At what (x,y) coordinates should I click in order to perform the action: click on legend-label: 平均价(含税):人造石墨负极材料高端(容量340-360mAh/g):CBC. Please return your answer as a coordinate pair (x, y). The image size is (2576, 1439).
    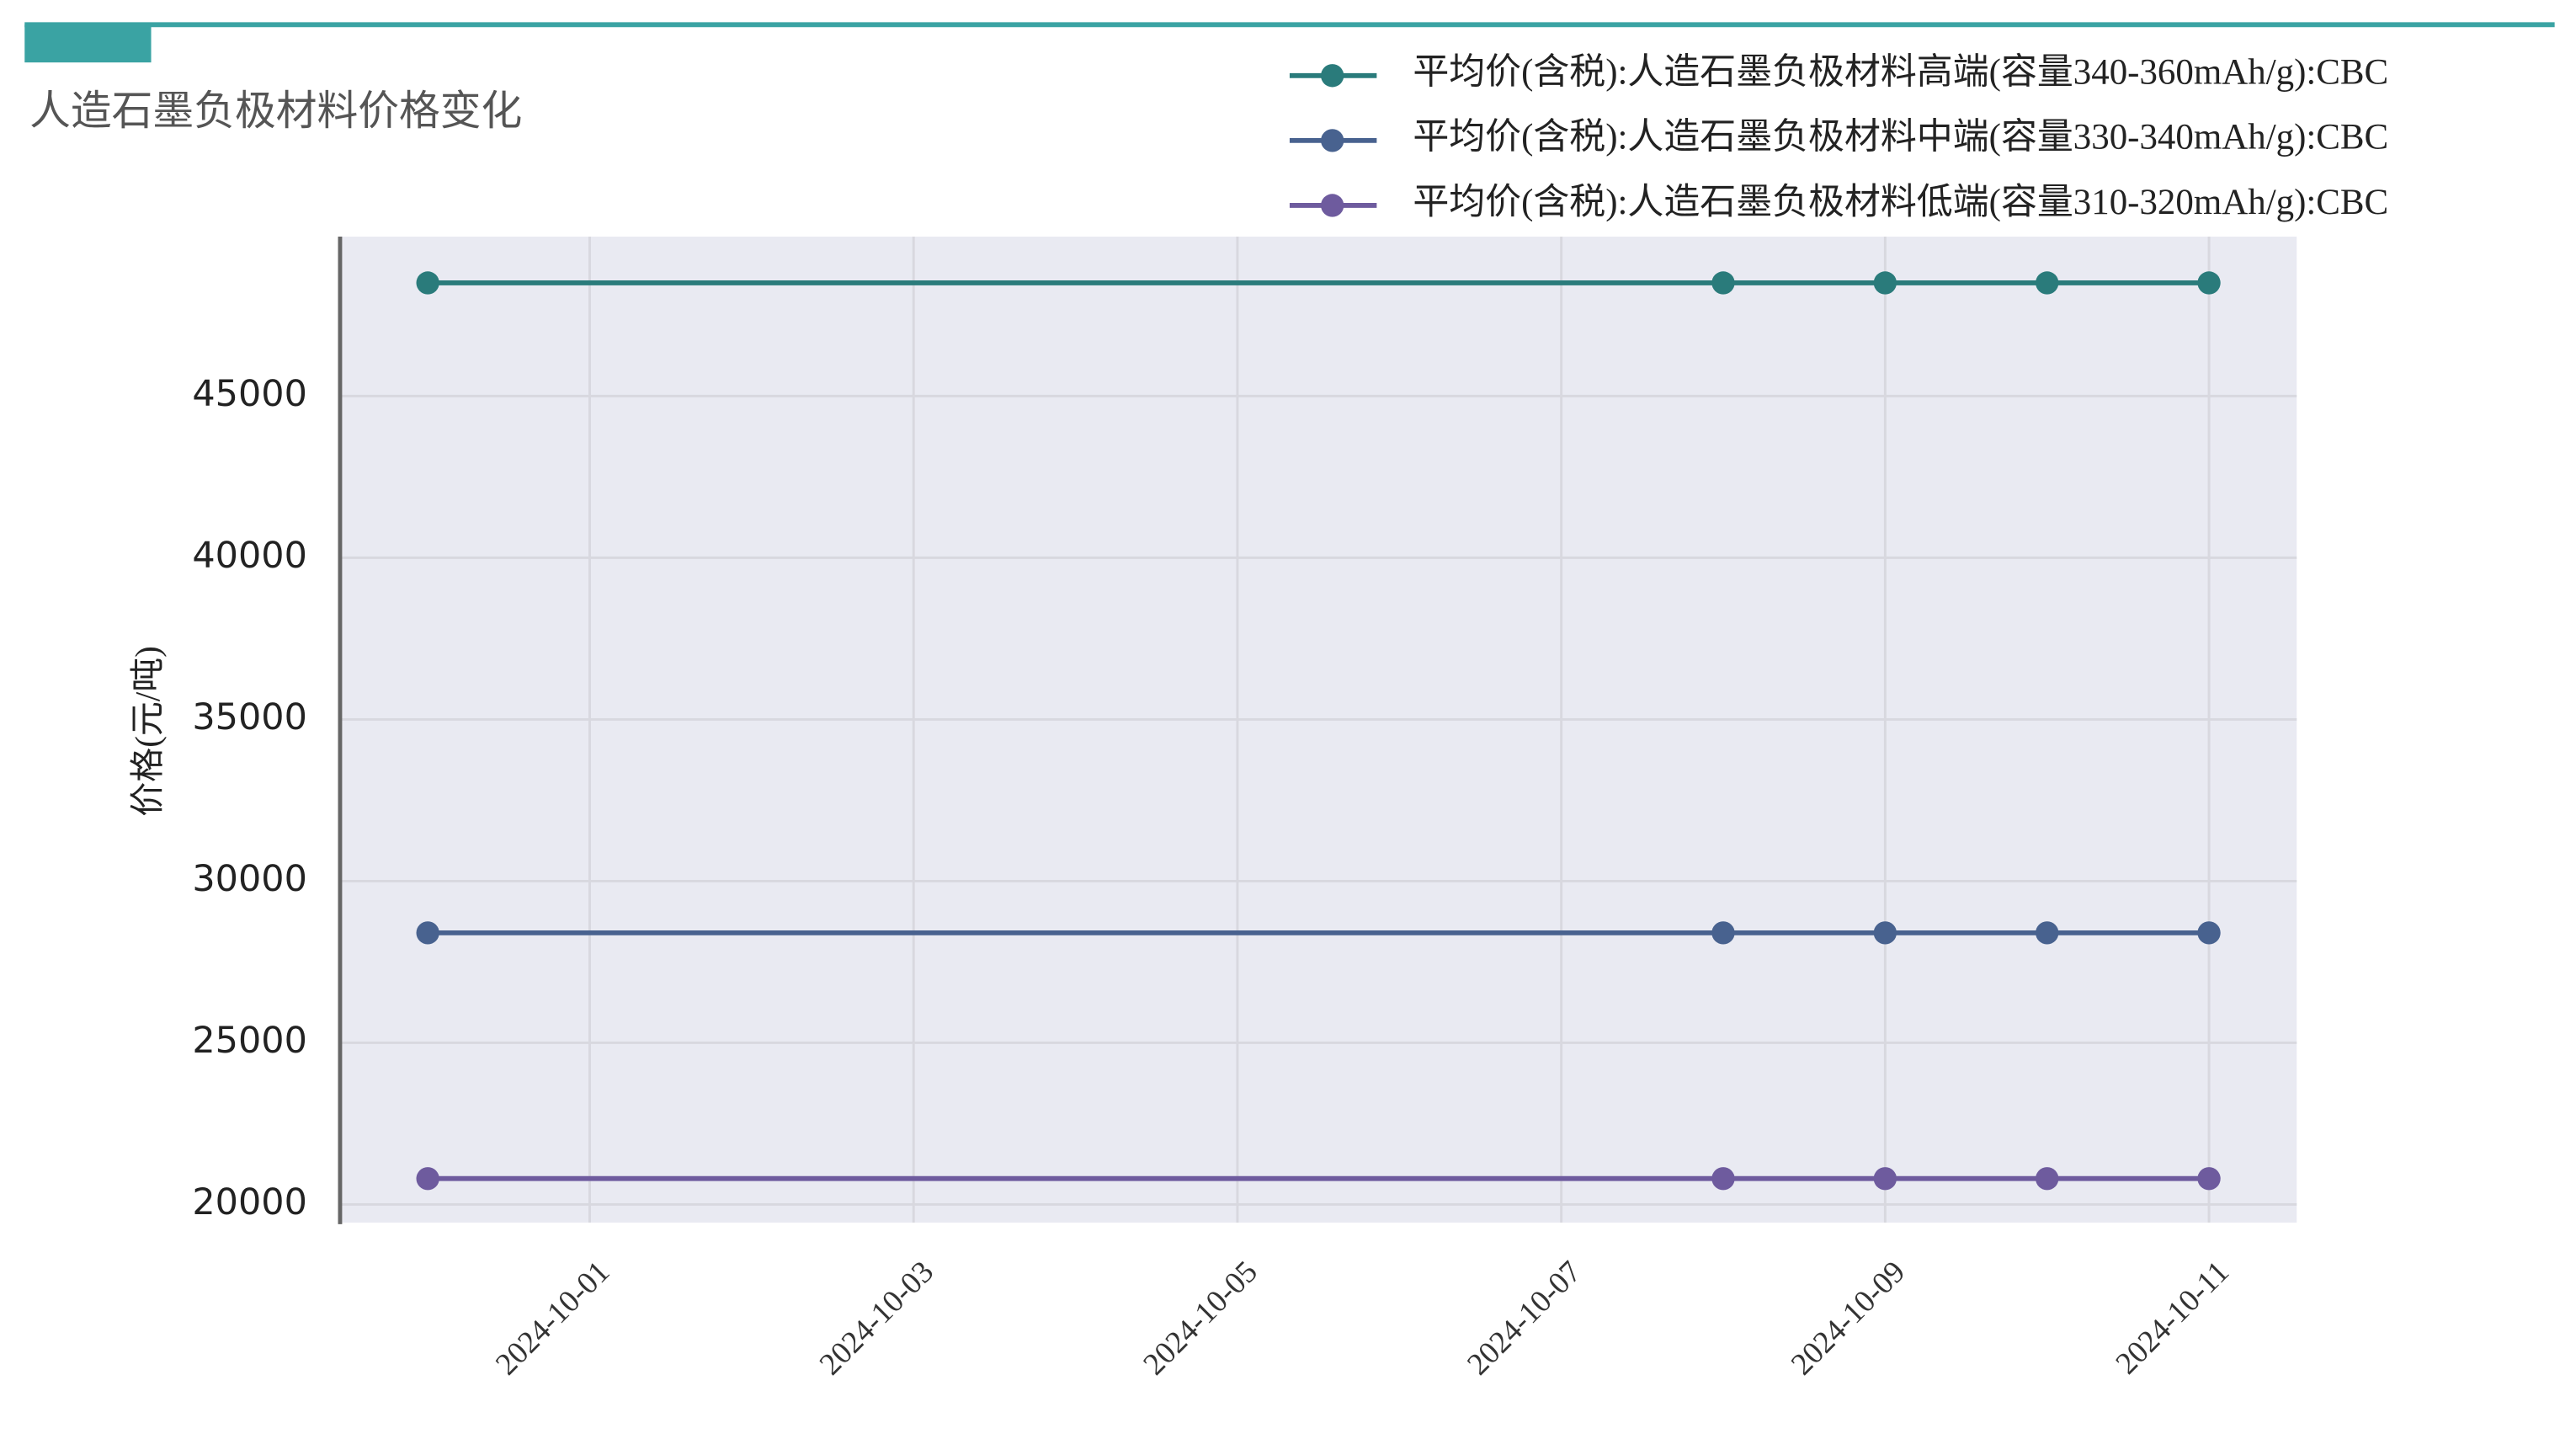
    Looking at the image, I should click on (1900, 72).